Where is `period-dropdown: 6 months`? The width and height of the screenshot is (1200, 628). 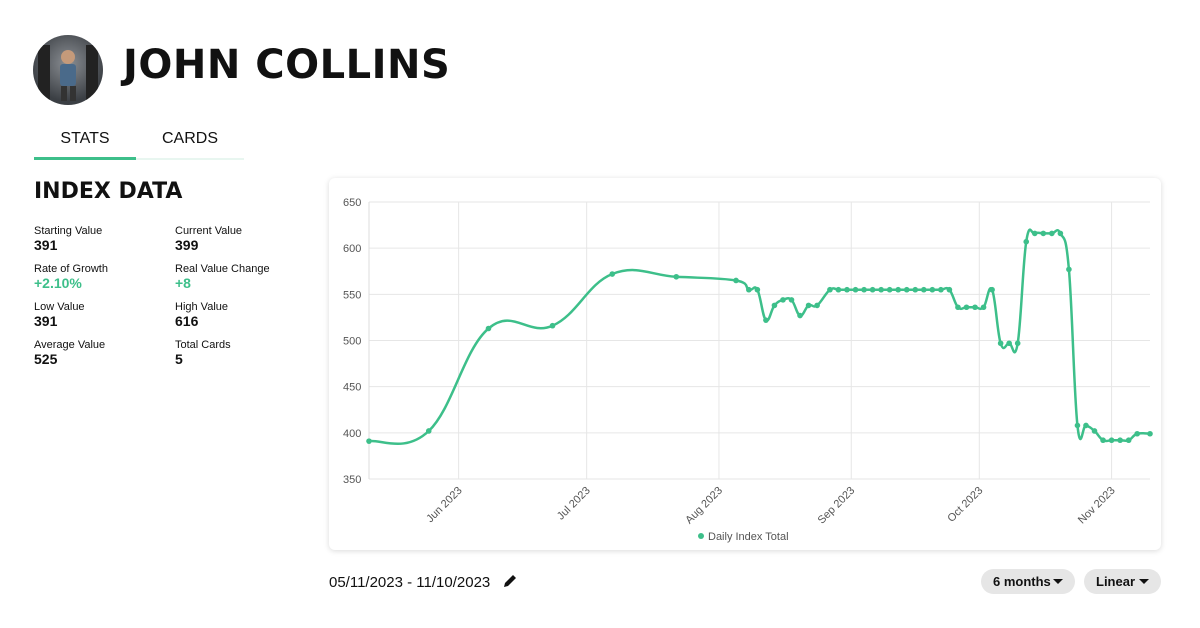
period-dropdown: 6 months is located at coordinates (1028, 581).